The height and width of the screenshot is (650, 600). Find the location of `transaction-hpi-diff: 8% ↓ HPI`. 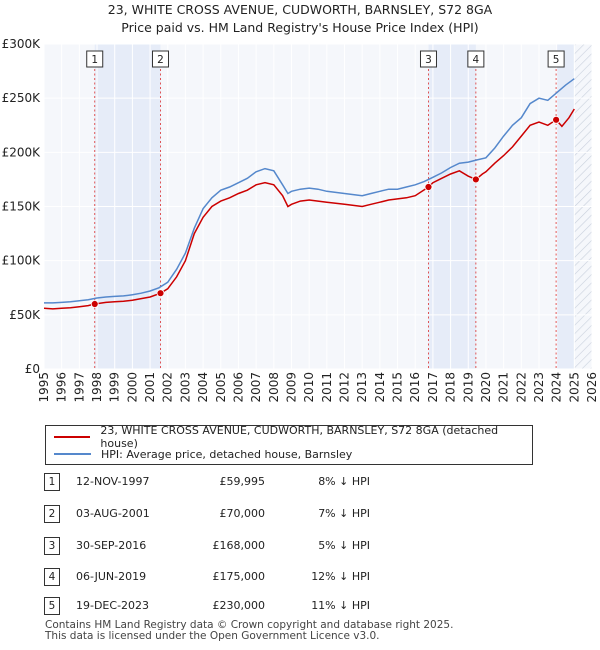

transaction-hpi-diff: 8% ↓ HPI is located at coordinates (344, 481).